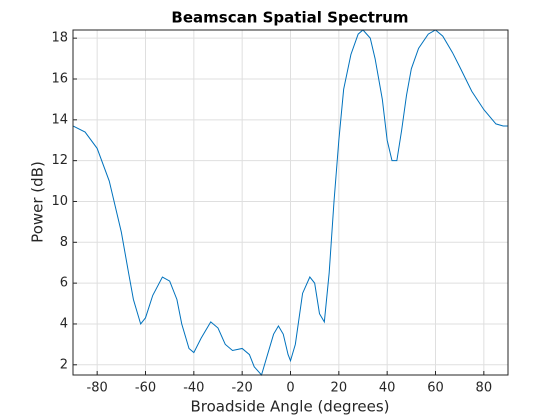 This screenshot has height=420, width=560. What do you see at coordinates (145, 388) in the screenshot?
I see `x-tick-label: -60` at bounding box center [145, 388].